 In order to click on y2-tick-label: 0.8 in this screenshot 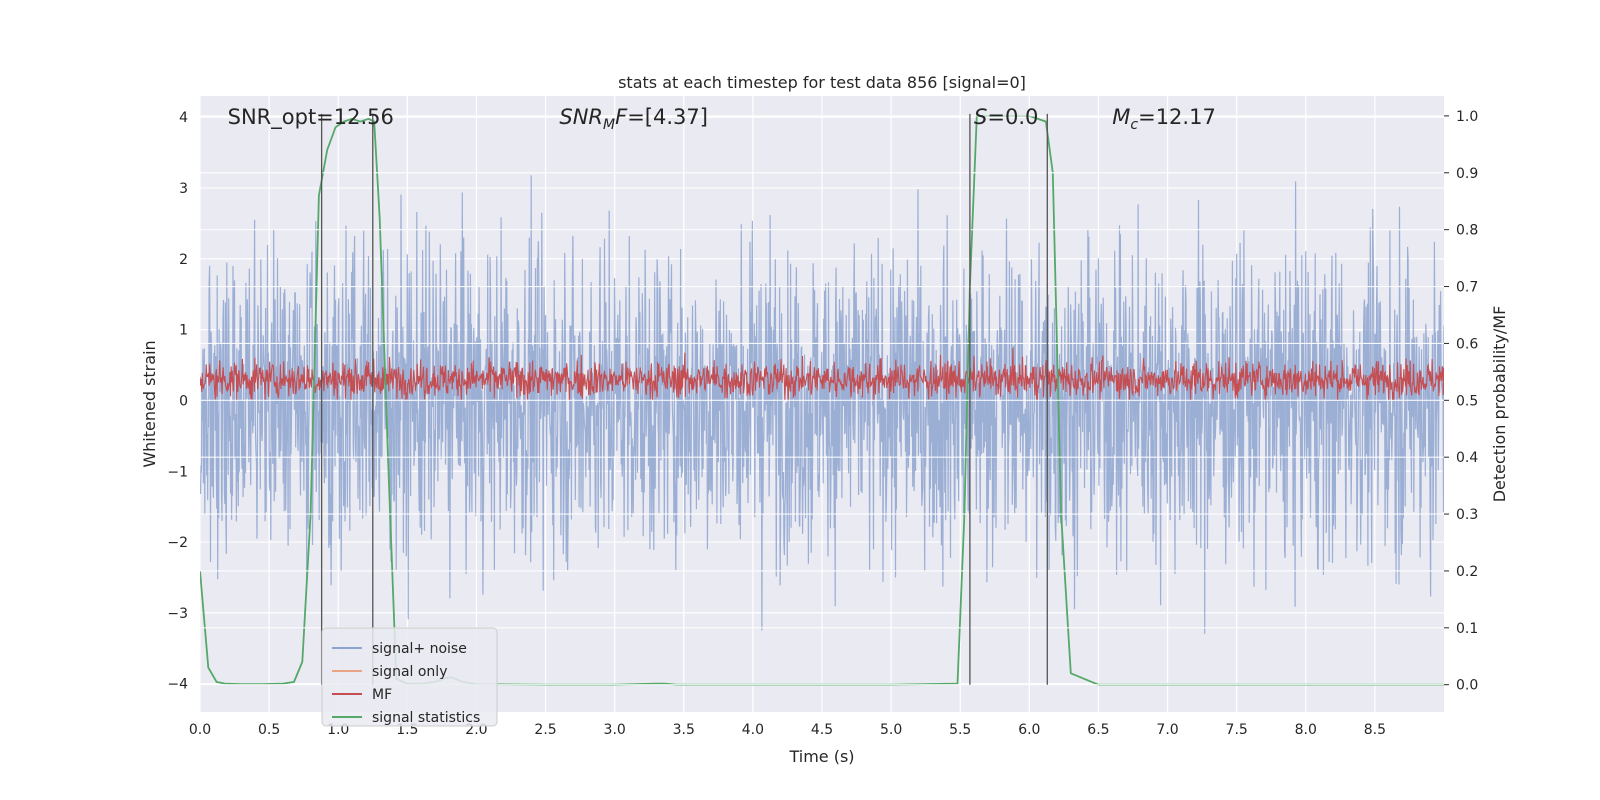, I will do `click(1467, 231)`.